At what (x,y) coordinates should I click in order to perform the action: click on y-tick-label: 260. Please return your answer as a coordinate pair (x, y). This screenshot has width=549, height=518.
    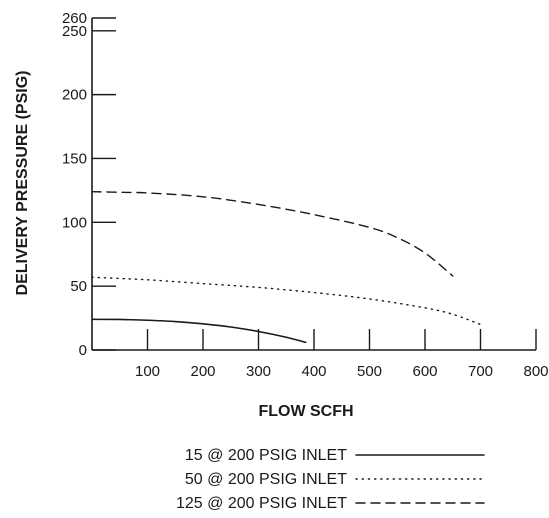
    Looking at the image, I should click on (74, 18).